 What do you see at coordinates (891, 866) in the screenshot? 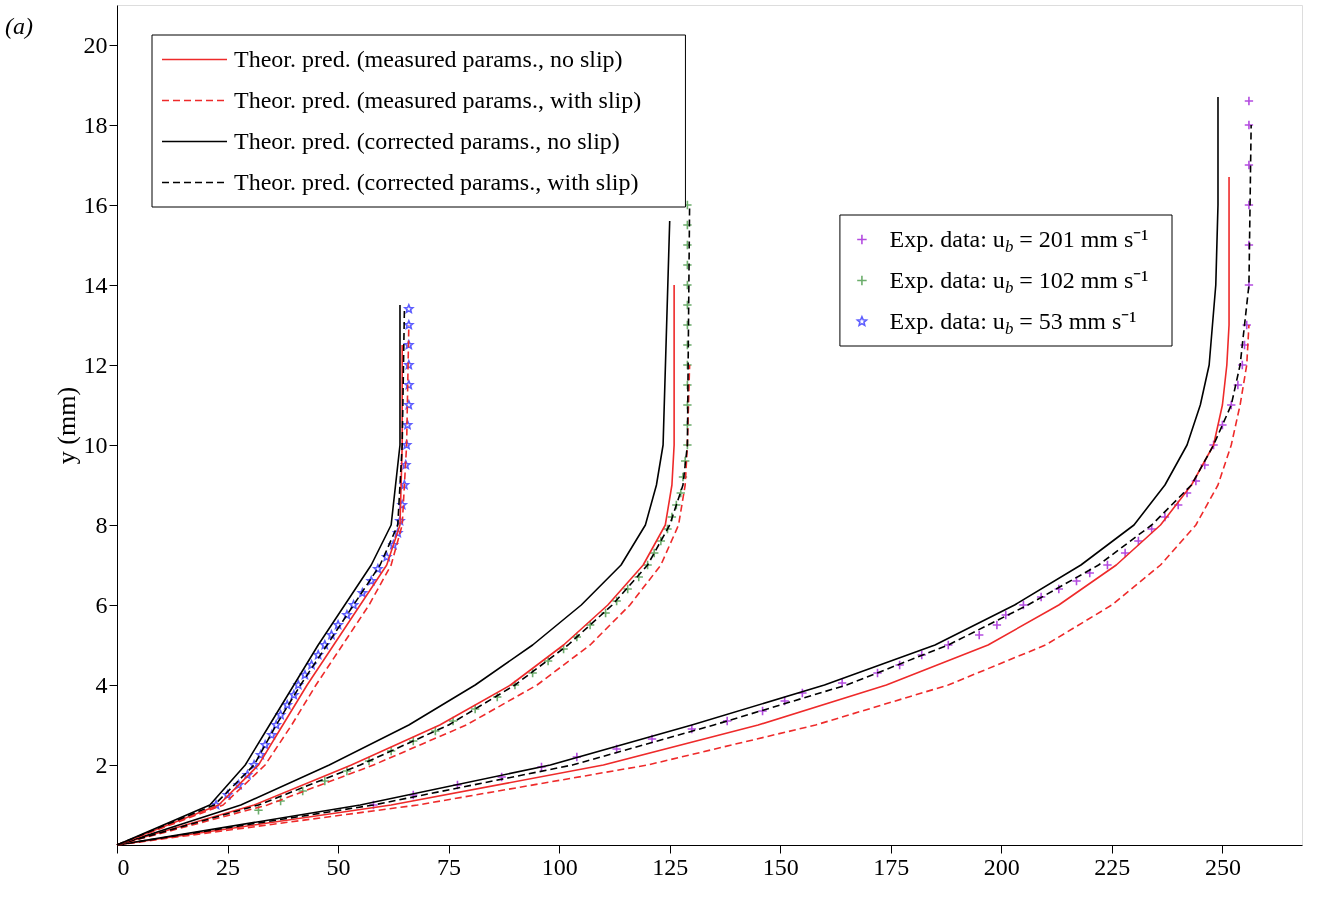
I see `x-tick-label: 175` at bounding box center [891, 866].